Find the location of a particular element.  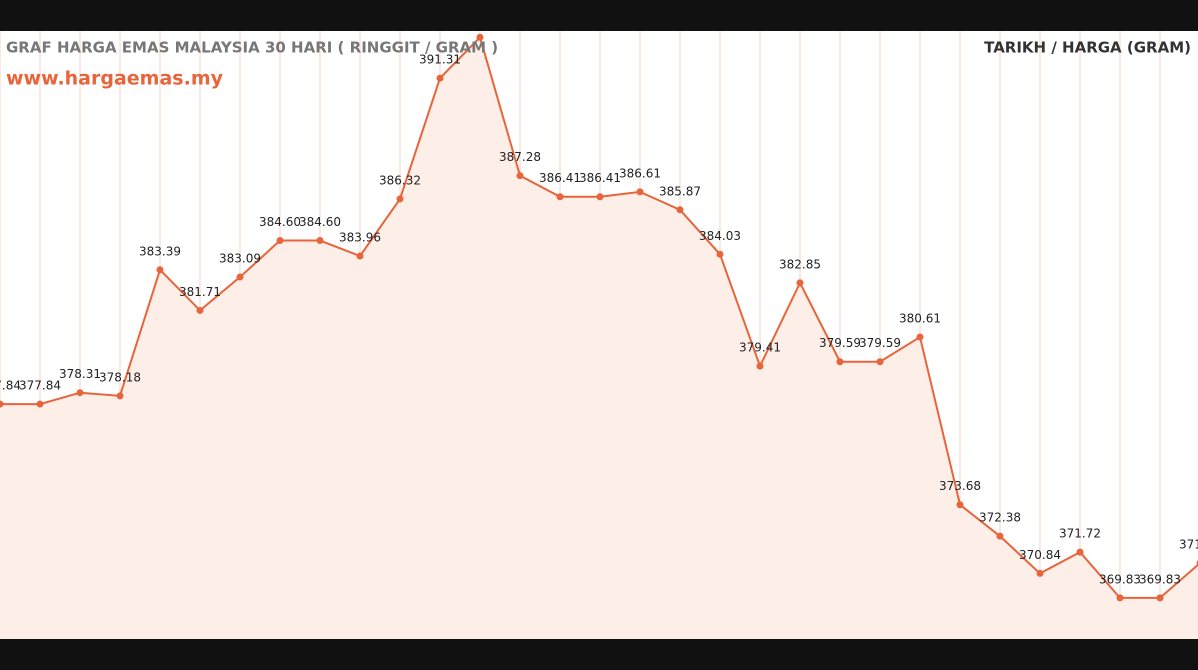

data-label: 372.38 is located at coordinates (1000, 518).